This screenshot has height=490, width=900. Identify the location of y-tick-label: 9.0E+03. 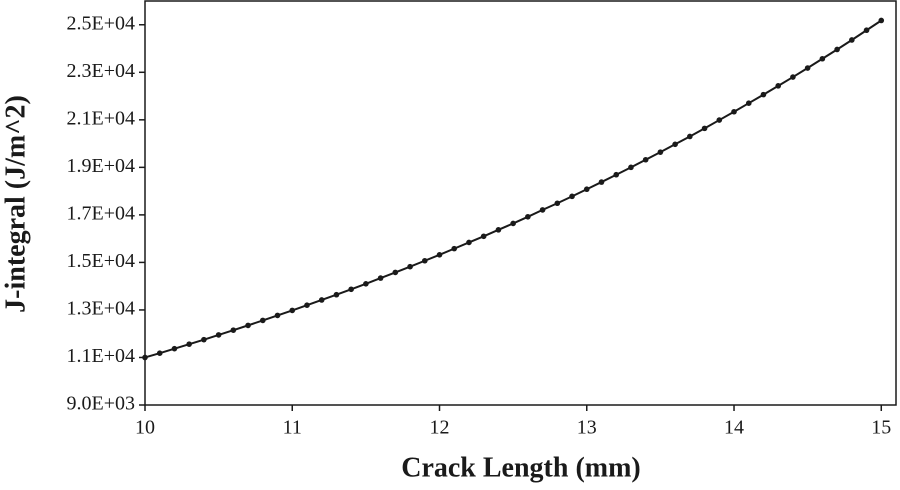
(101, 404).